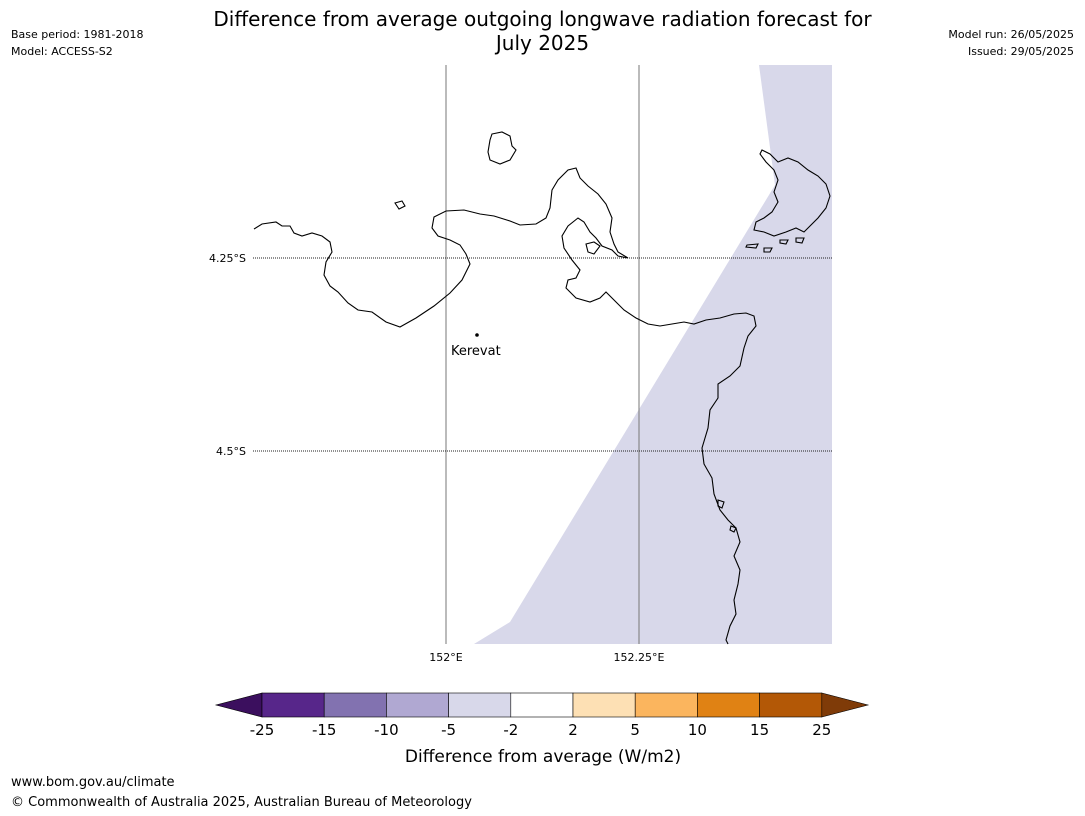  I want to click on footer-url: www.bom.gov.au/climate, so click(93, 782).